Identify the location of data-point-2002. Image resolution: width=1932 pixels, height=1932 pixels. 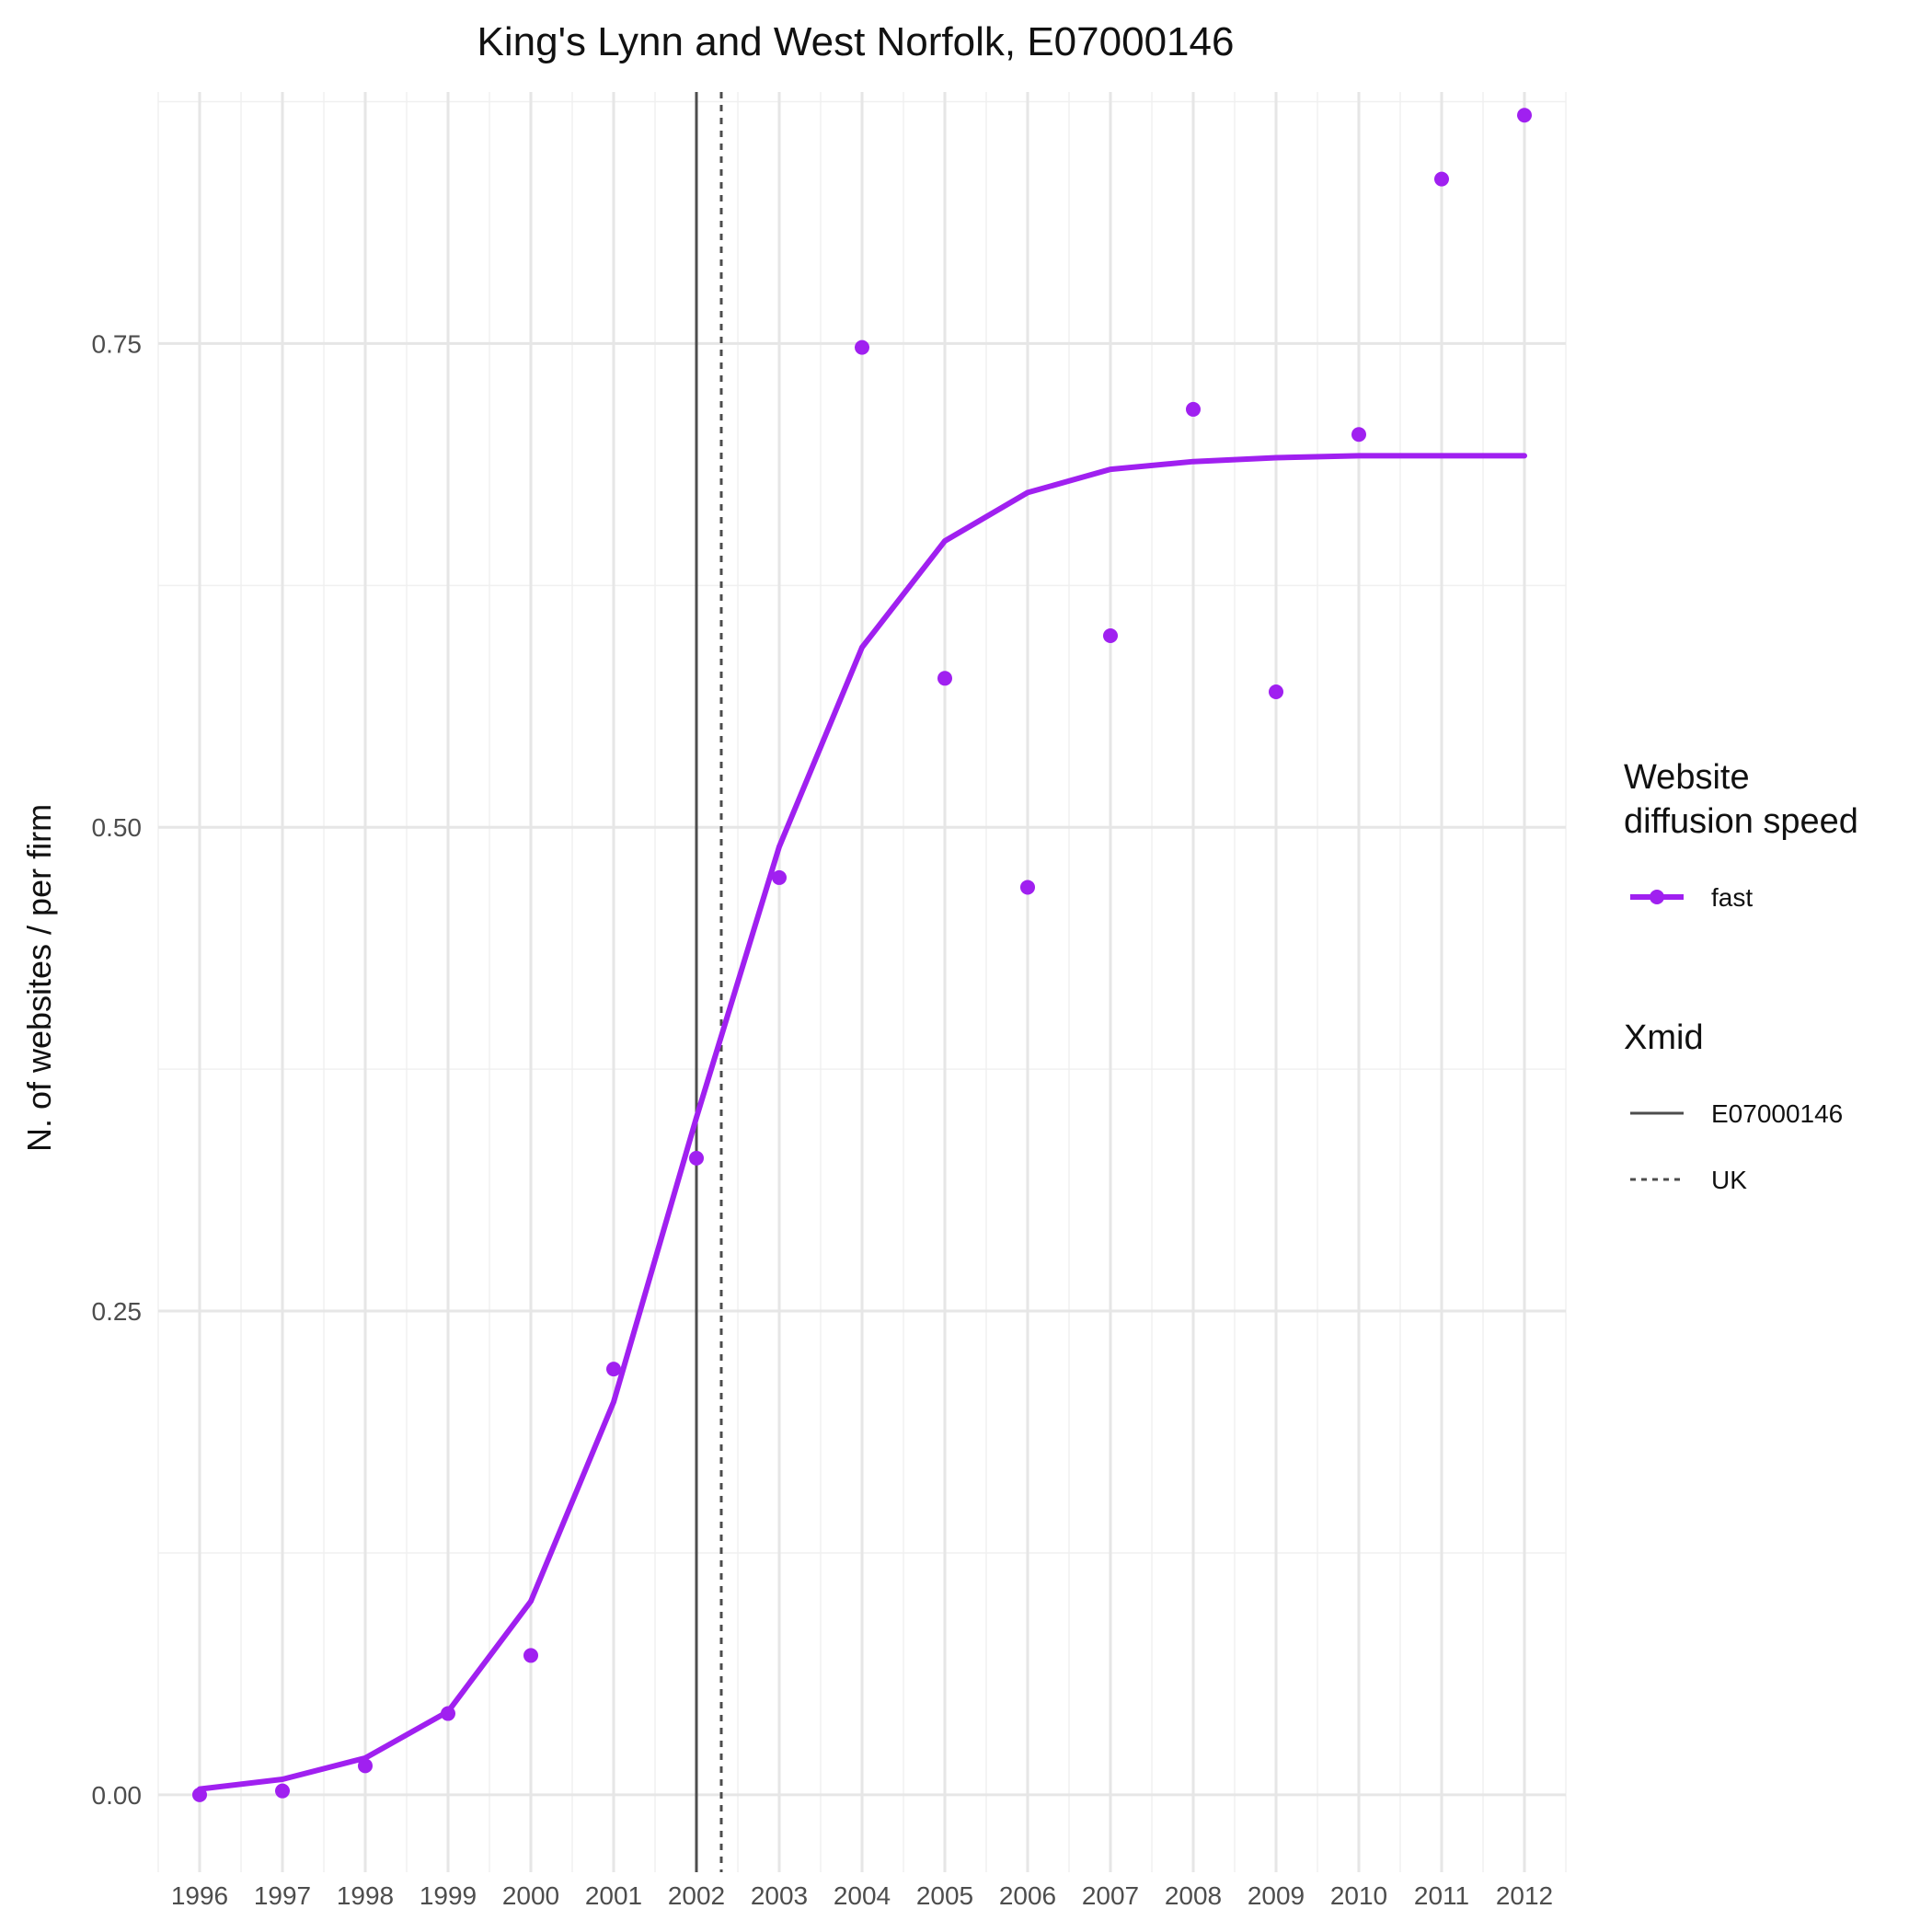
(696, 1158).